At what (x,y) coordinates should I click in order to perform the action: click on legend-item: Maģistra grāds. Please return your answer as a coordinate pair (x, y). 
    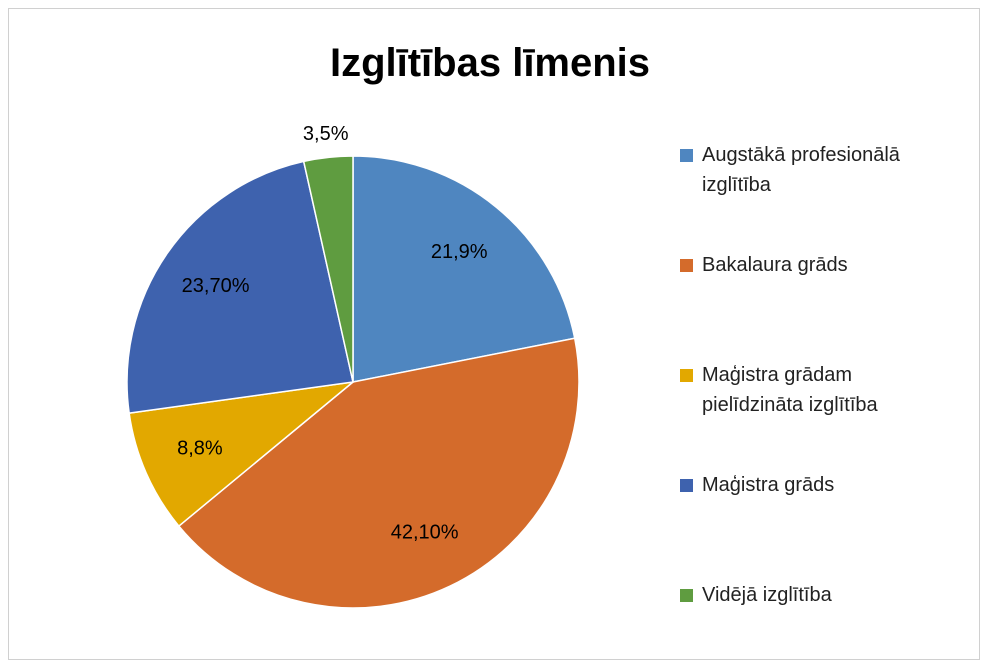
    Looking at the image, I should click on (834, 485).